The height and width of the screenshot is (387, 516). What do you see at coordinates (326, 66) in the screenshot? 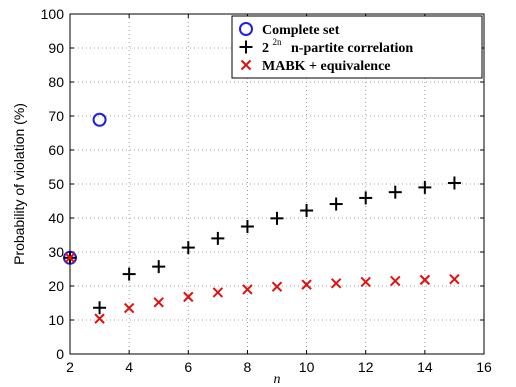
I see `legend-entry-mabk: MABK + equivalence` at bounding box center [326, 66].